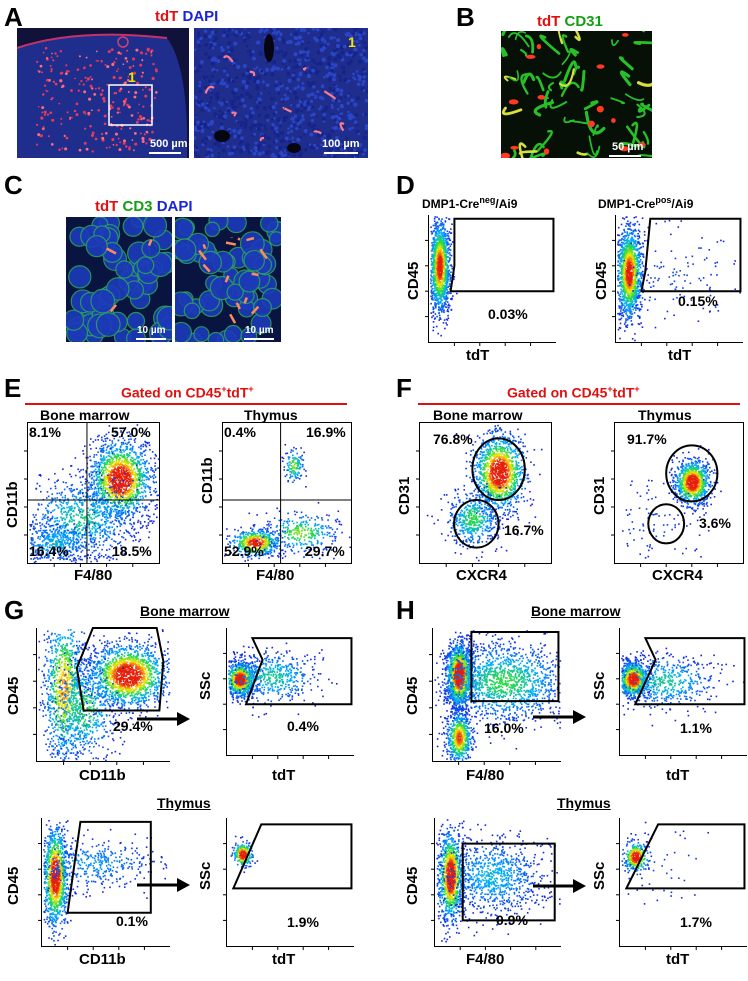 This screenshot has width=748, height=981. Describe the element at coordinates (341, 153) in the screenshot. I see `scale-bar-right` at that location.